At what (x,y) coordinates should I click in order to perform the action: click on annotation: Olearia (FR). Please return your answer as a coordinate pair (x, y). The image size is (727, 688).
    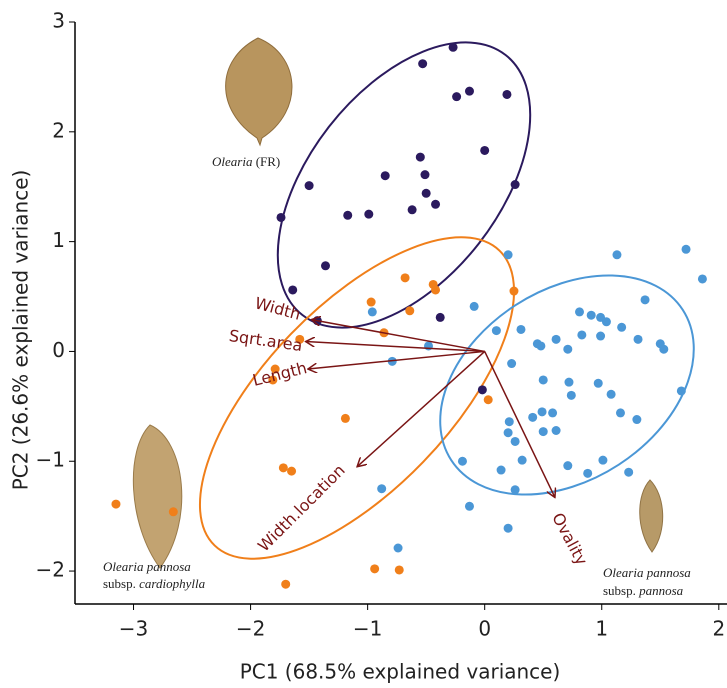
    Looking at the image, I should click on (246, 161).